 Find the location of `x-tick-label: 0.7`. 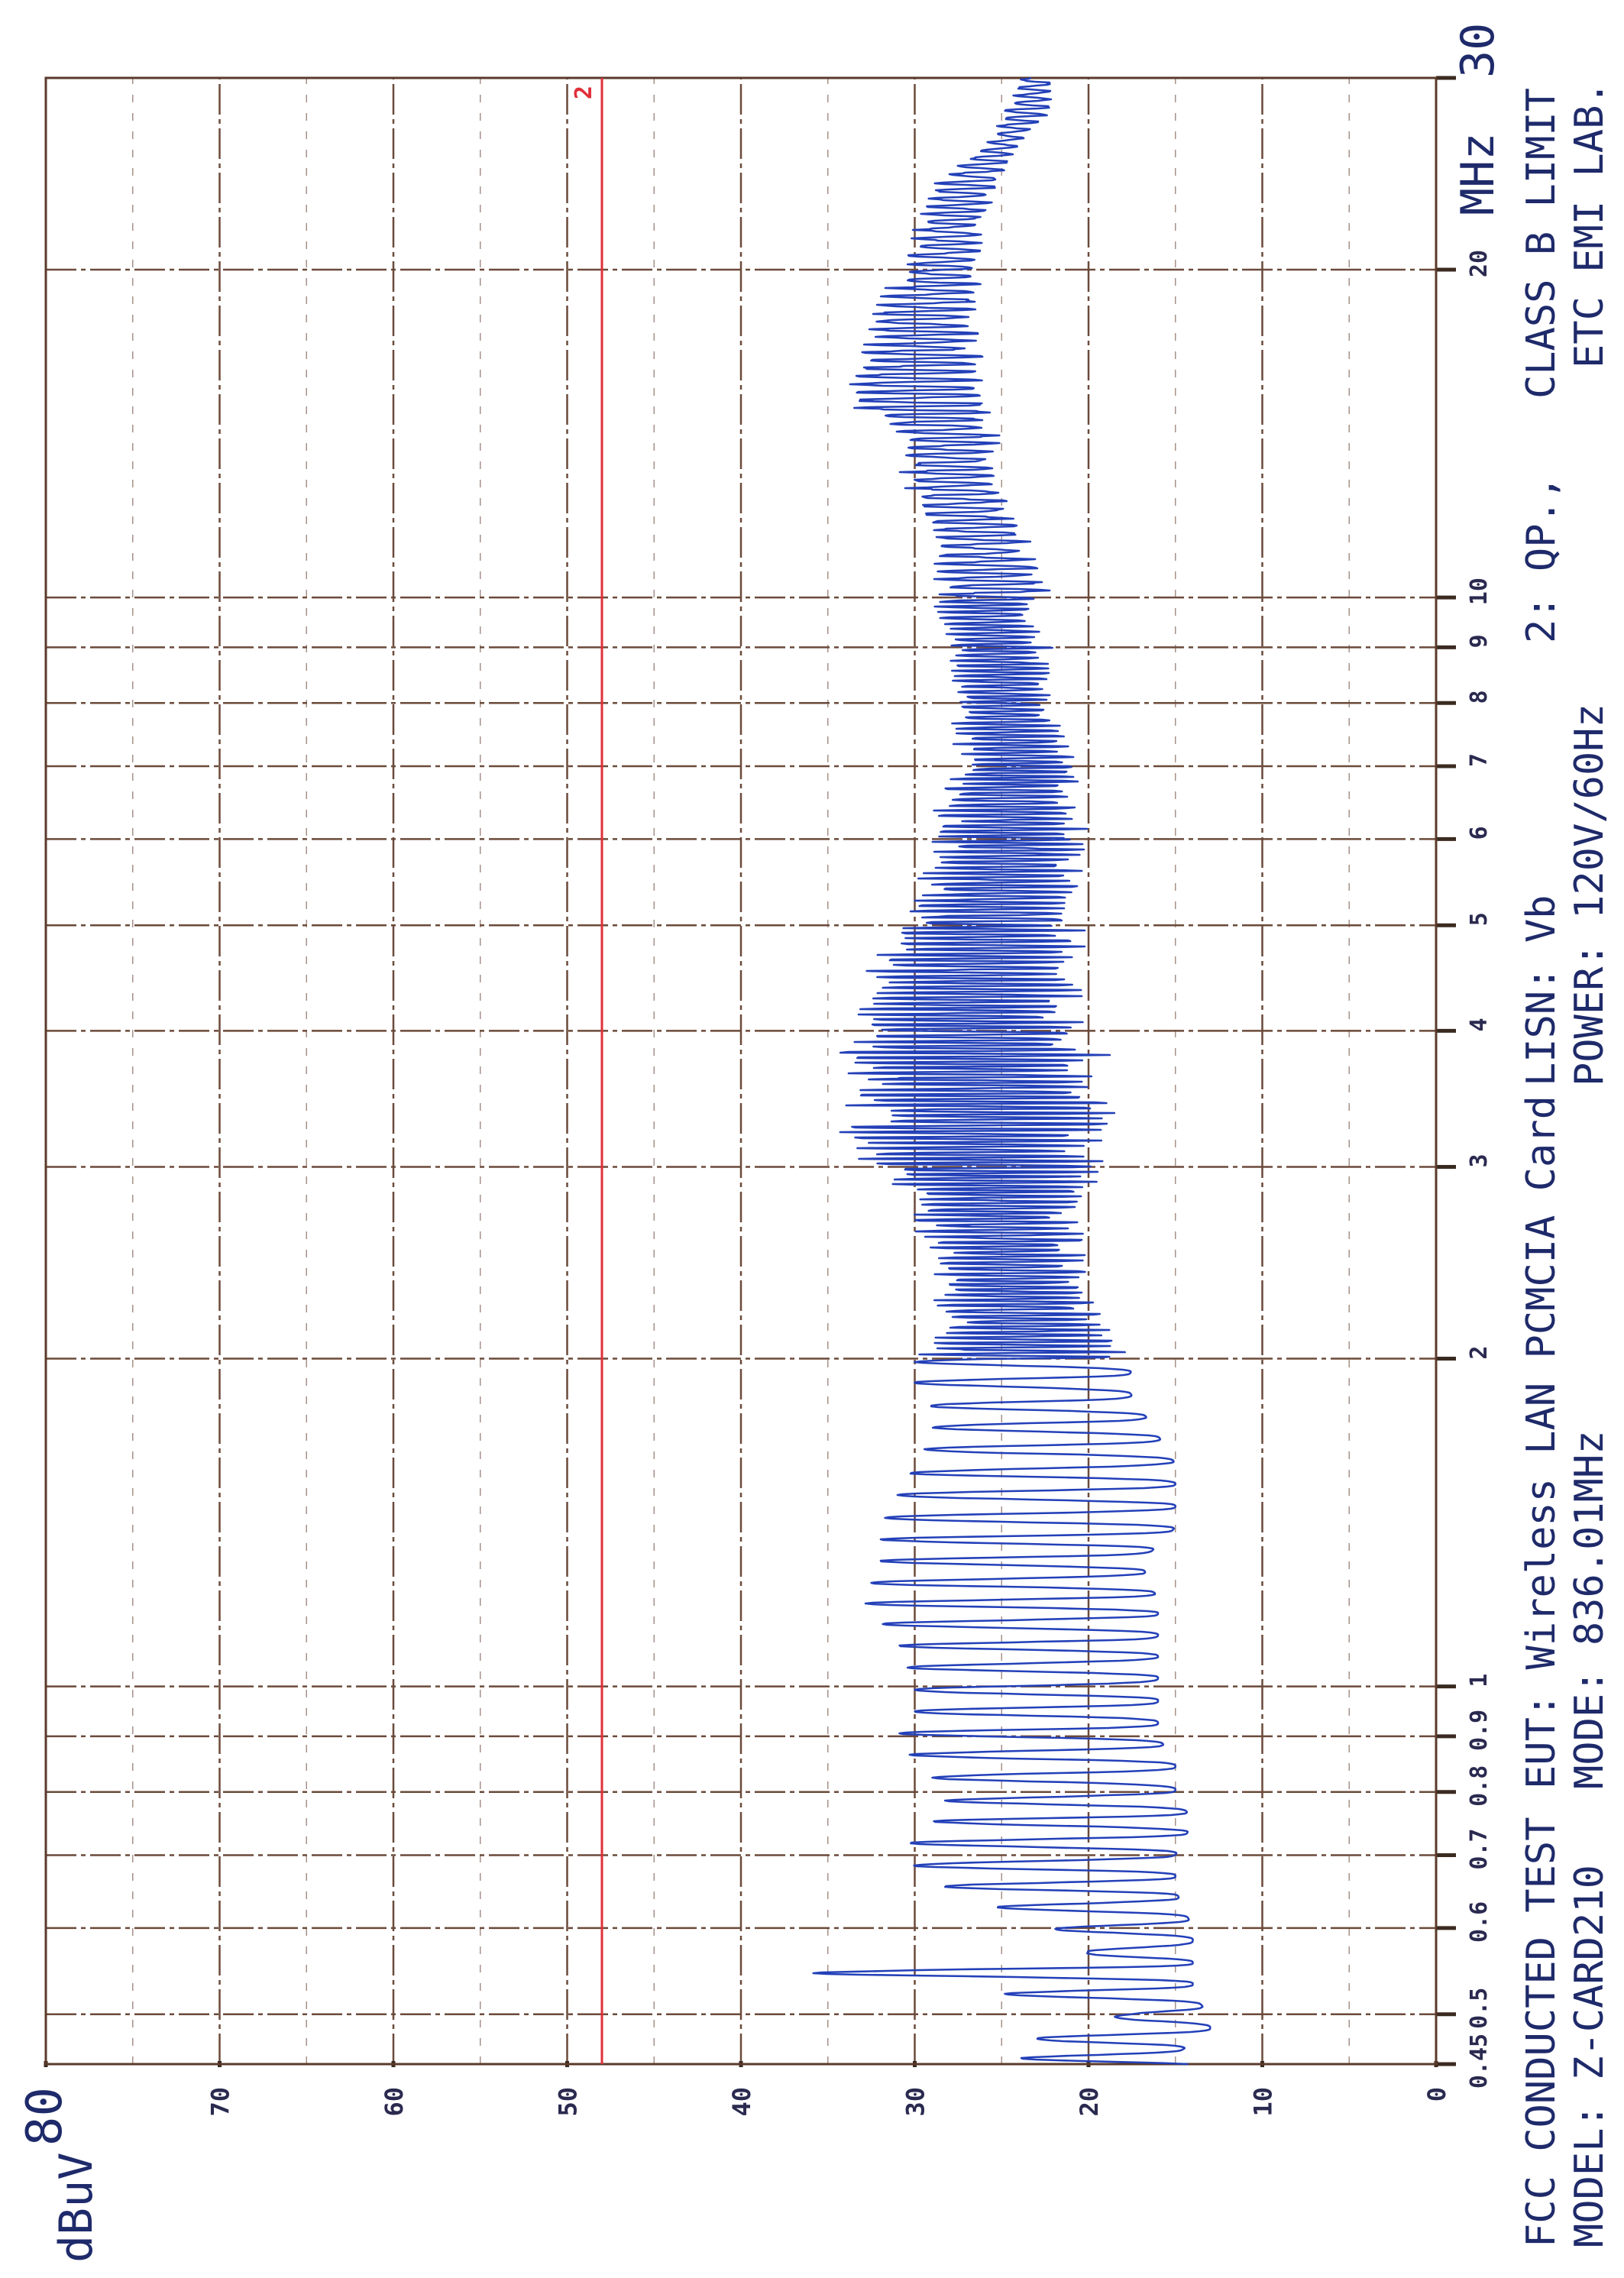

x-tick-label: 0.7 is located at coordinates (1479, 1849).